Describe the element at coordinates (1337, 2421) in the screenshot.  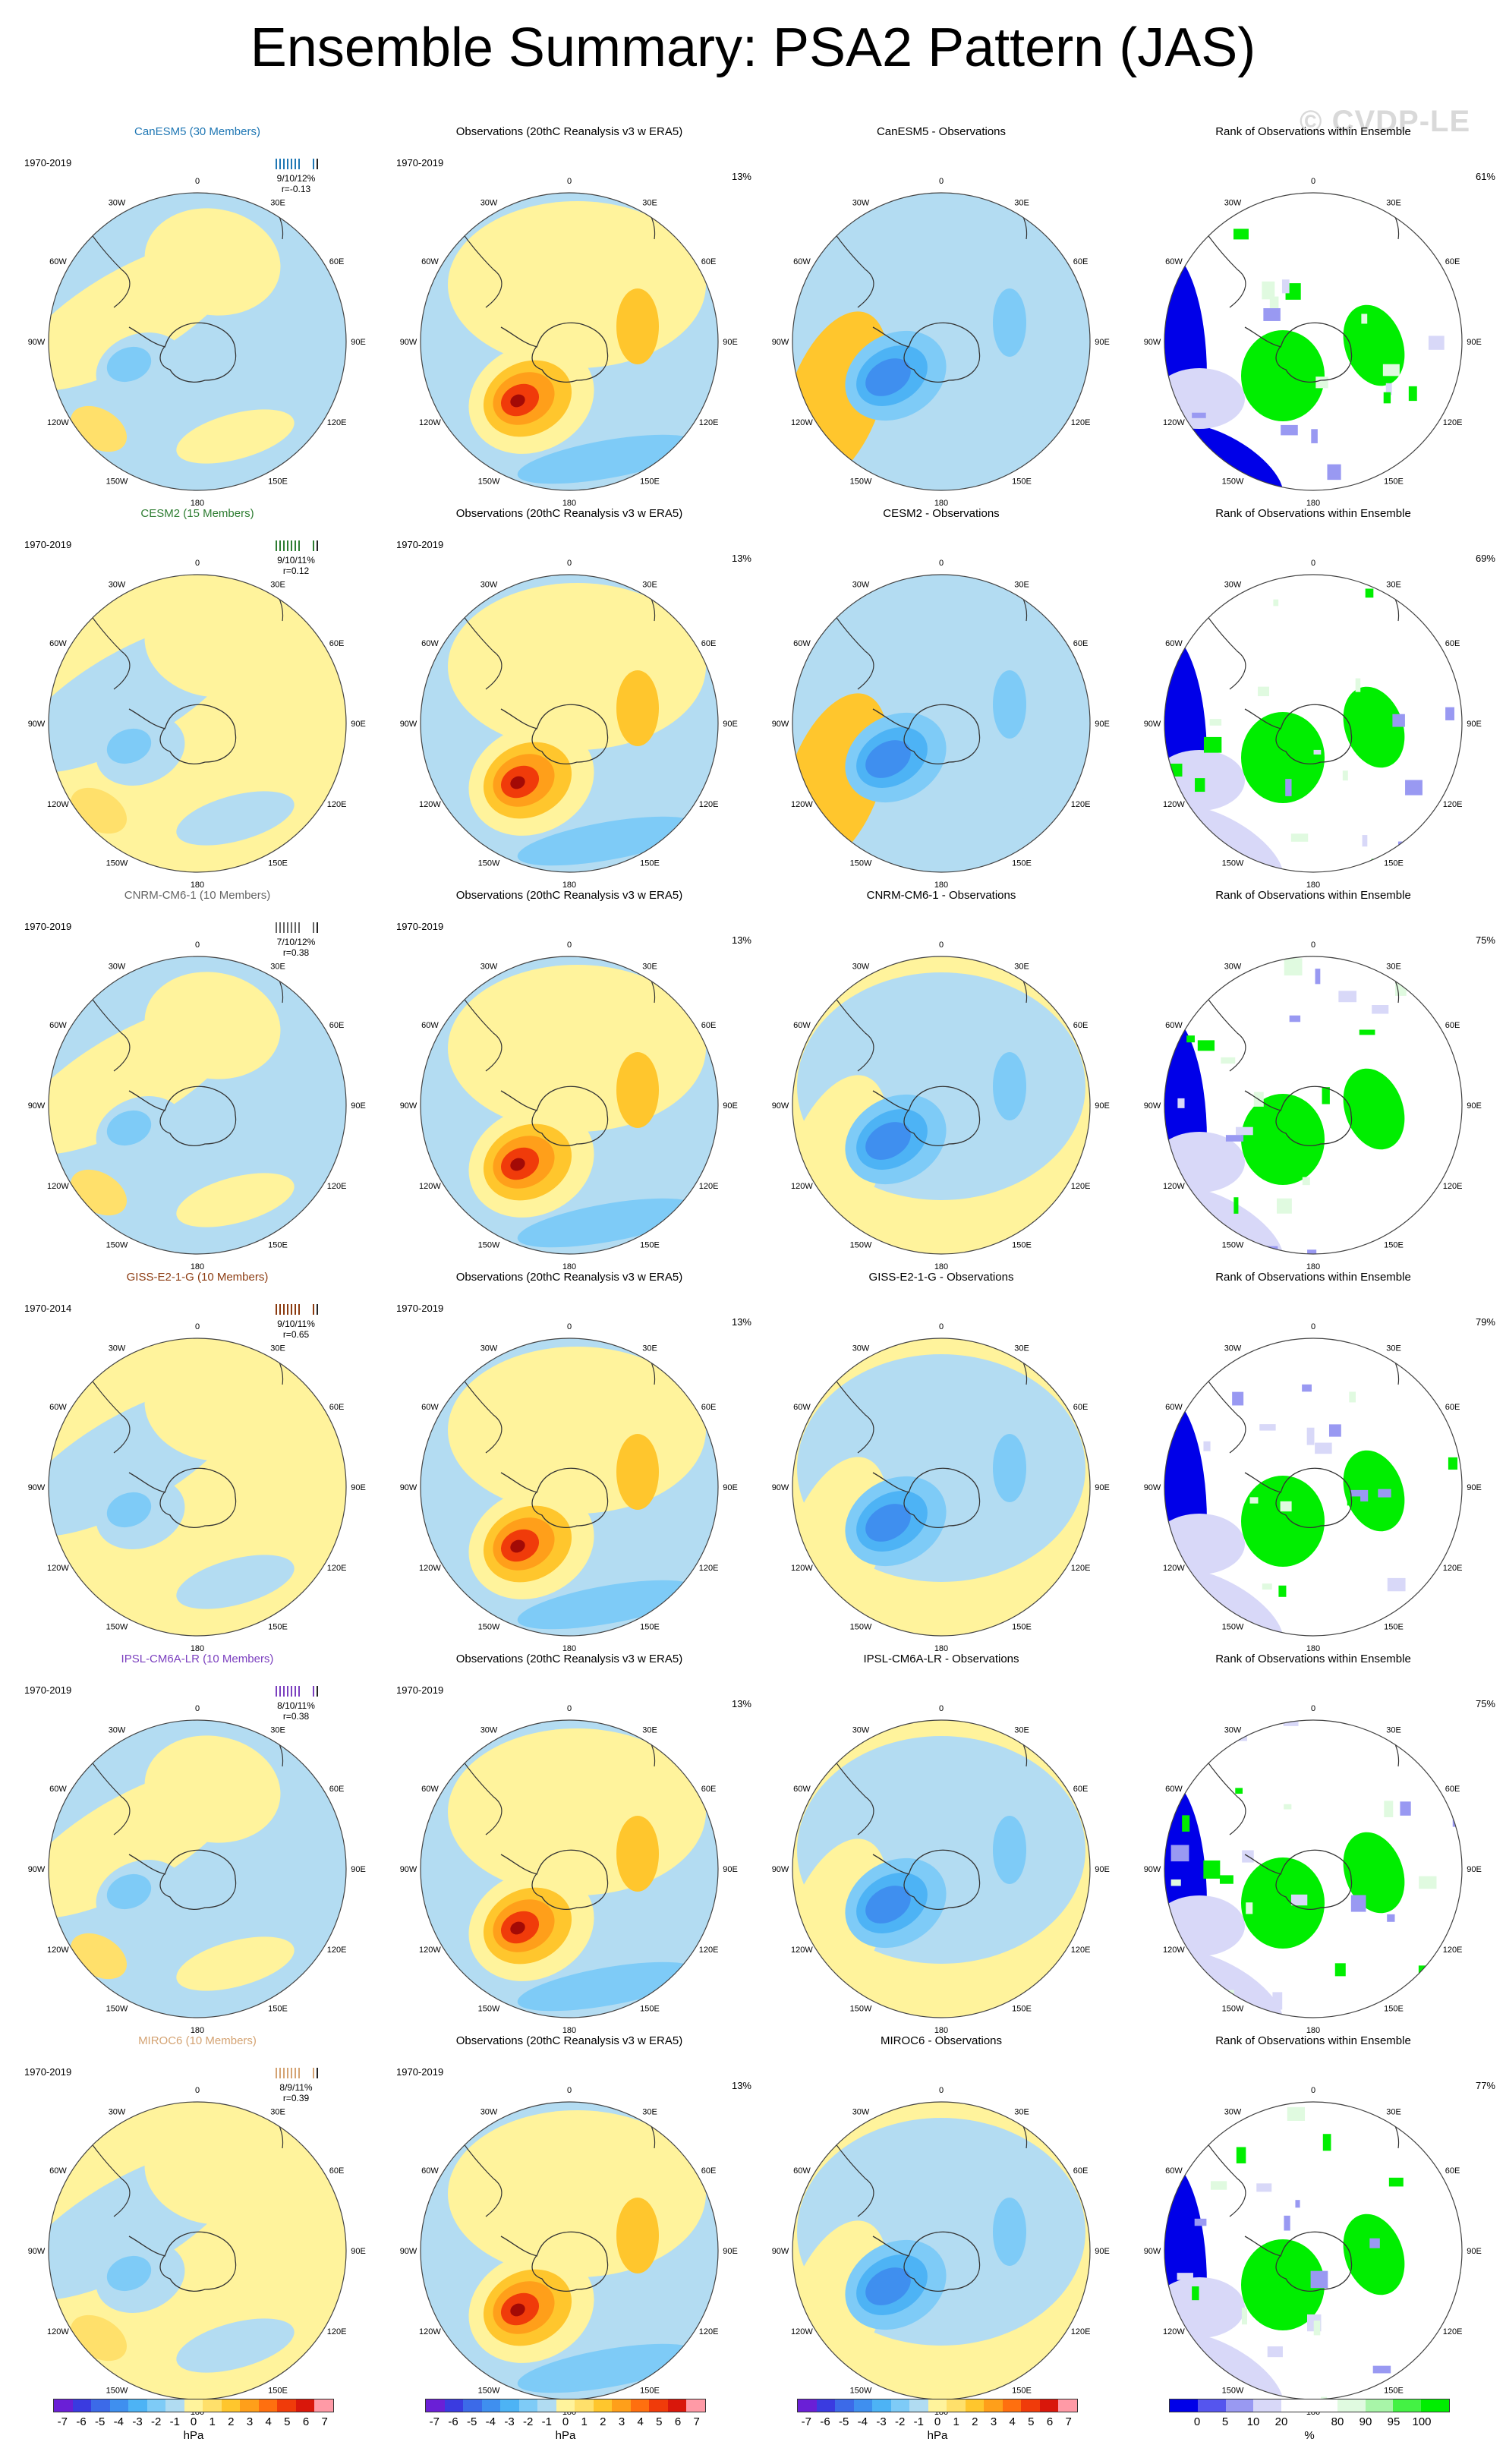
I see `colorbar-tick-label: 80` at that location.